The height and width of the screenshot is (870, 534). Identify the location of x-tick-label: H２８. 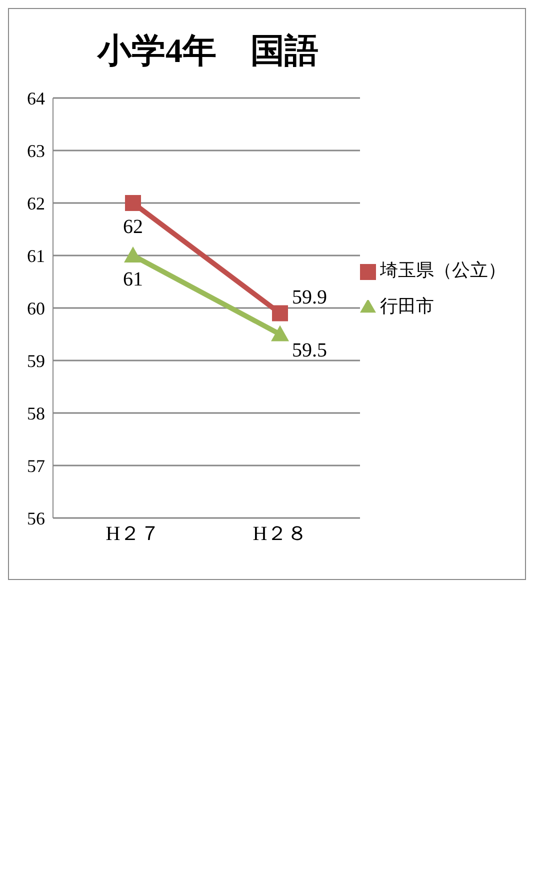
(280, 534).